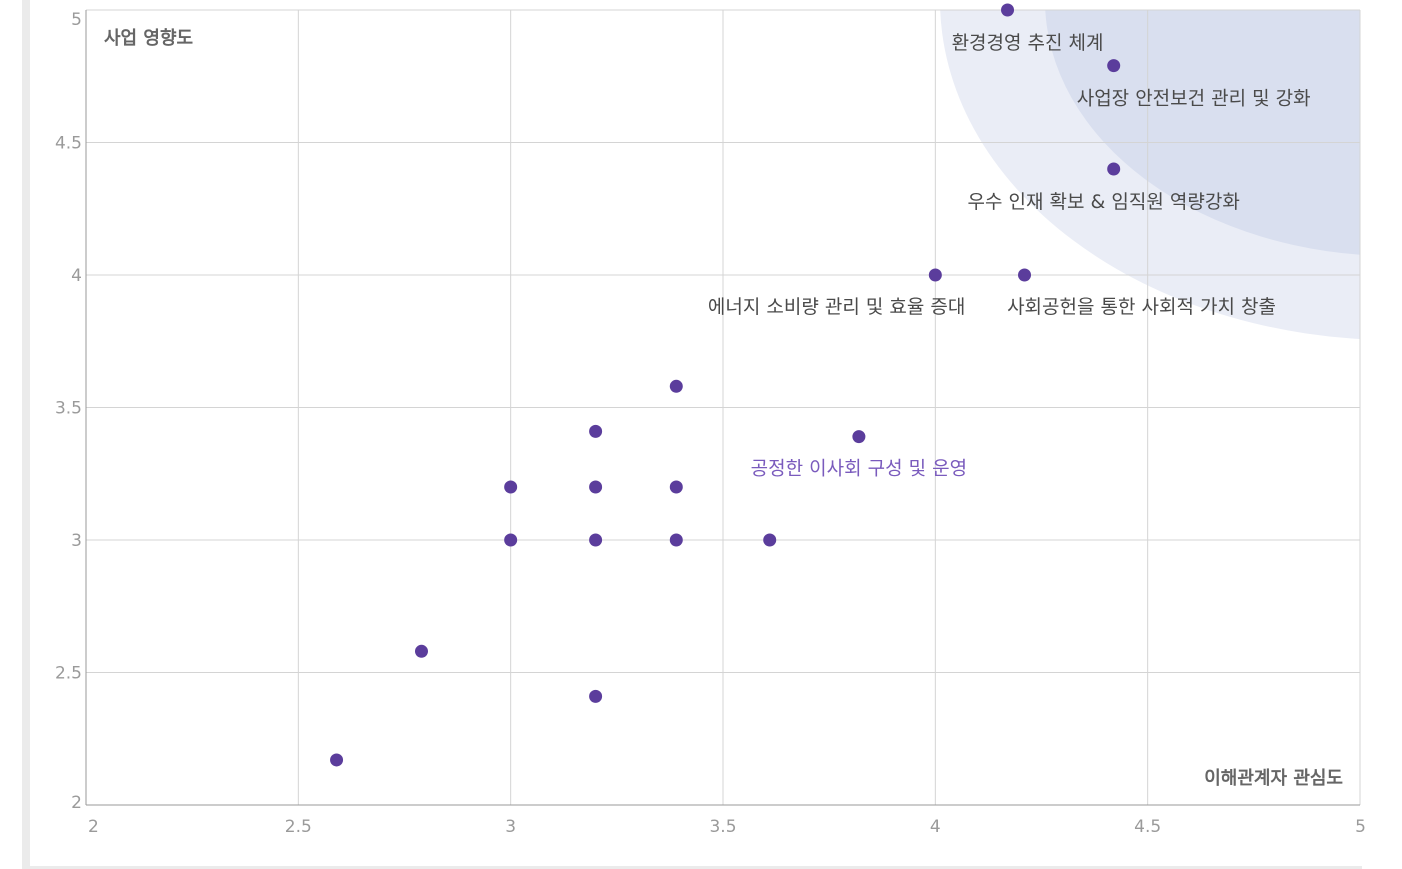 Image resolution: width=1402 pixels, height=869 pixels. I want to click on x-tick-label: 4, so click(935, 827).